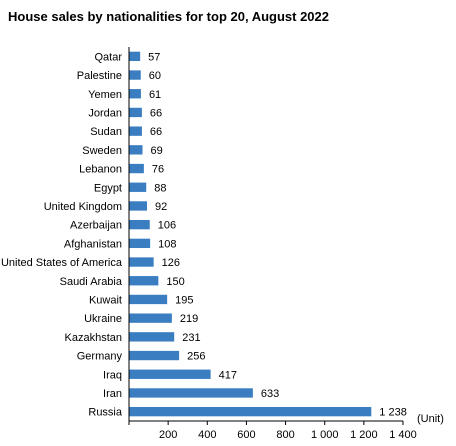  Describe the element at coordinates (167, 226) in the screenshot. I see `data-label: 106` at that location.